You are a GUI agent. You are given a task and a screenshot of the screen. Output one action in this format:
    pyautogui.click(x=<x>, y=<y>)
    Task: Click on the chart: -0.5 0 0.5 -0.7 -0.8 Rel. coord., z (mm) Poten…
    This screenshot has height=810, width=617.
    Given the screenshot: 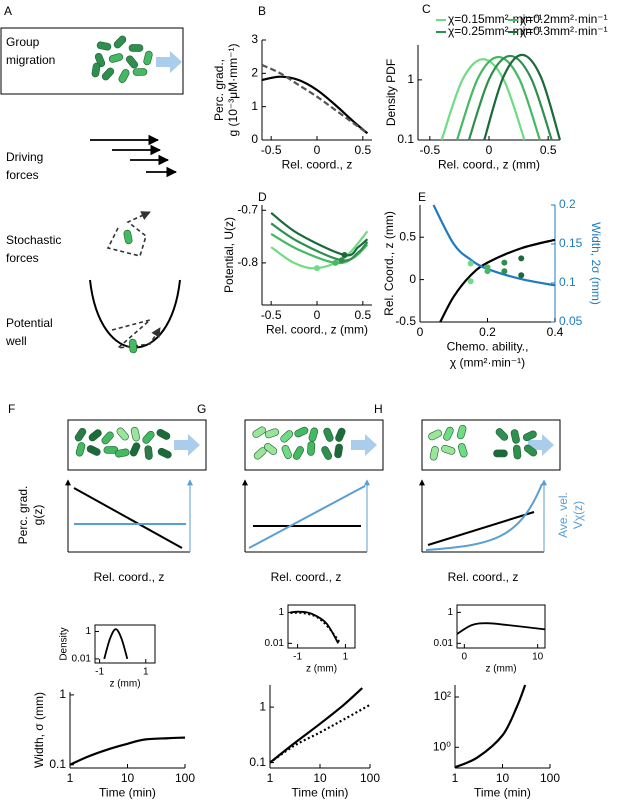 What is the action you would take?
    pyautogui.click(x=297, y=263)
    